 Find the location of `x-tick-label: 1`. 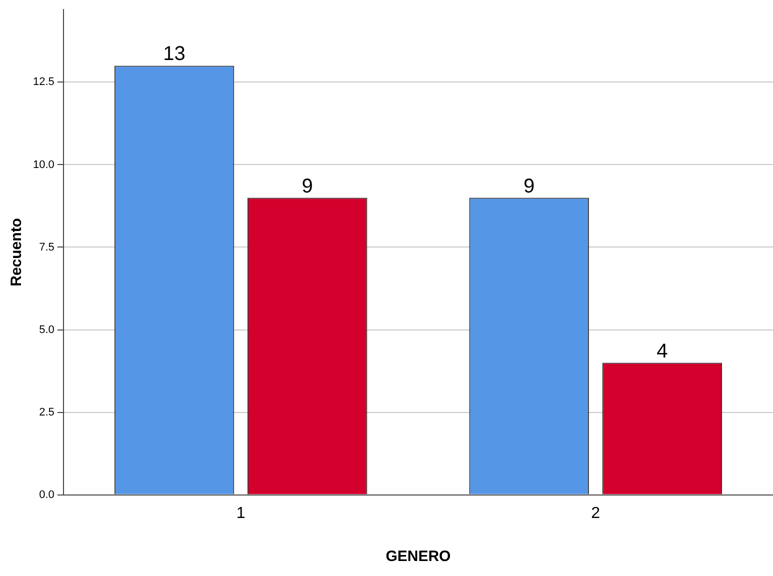

x-tick-label: 1 is located at coordinates (241, 513).